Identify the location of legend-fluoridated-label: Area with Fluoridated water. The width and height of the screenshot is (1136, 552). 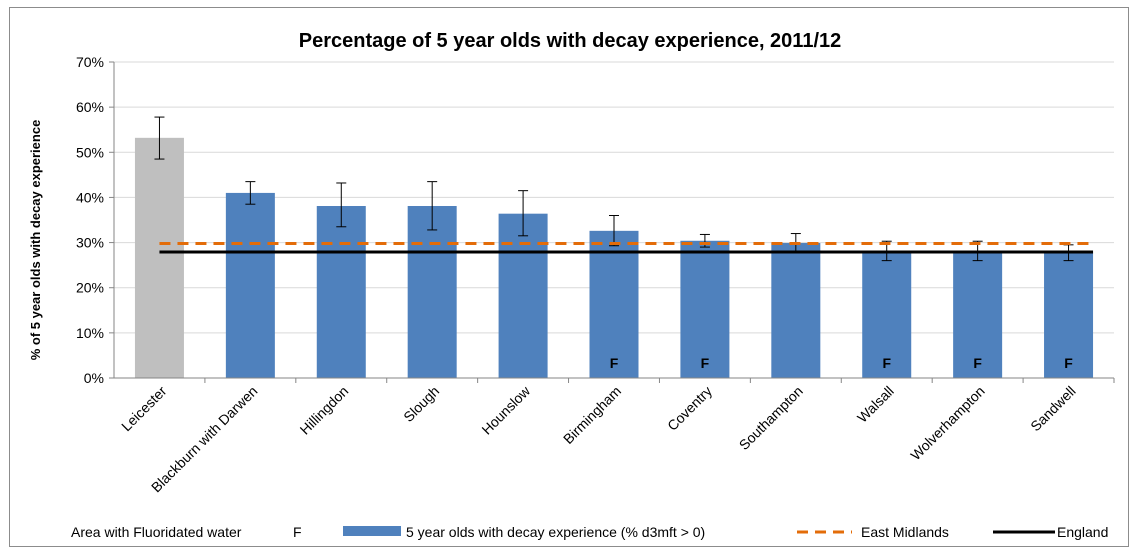
(156, 532).